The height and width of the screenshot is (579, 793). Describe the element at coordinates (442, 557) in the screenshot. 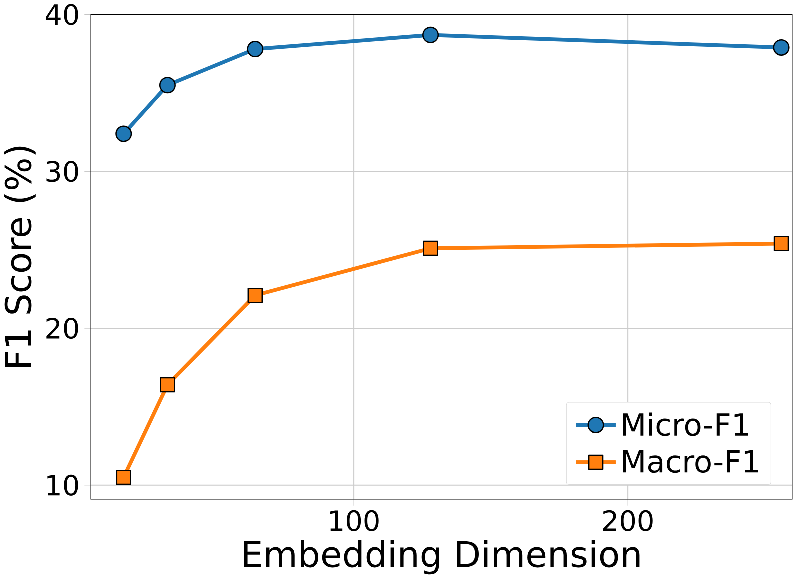

I see `x-axis-title: Embedding Dimension` at that location.